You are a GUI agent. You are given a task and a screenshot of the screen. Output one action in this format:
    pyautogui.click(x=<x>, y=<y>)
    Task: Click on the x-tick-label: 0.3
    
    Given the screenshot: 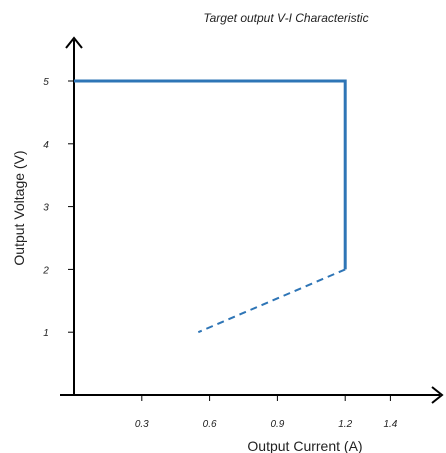 What is the action you would take?
    pyautogui.click(x=142, y=424)
    